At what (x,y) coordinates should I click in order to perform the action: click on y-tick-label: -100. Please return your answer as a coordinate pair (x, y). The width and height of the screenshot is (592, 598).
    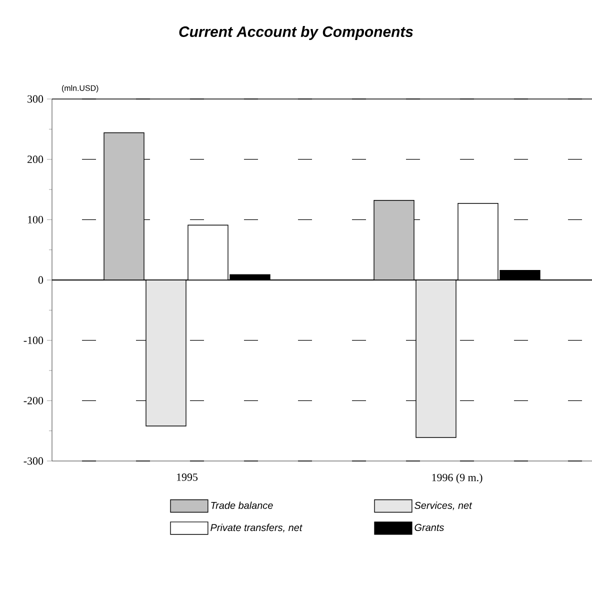
    Looking at the image, I should click on (34, 340).